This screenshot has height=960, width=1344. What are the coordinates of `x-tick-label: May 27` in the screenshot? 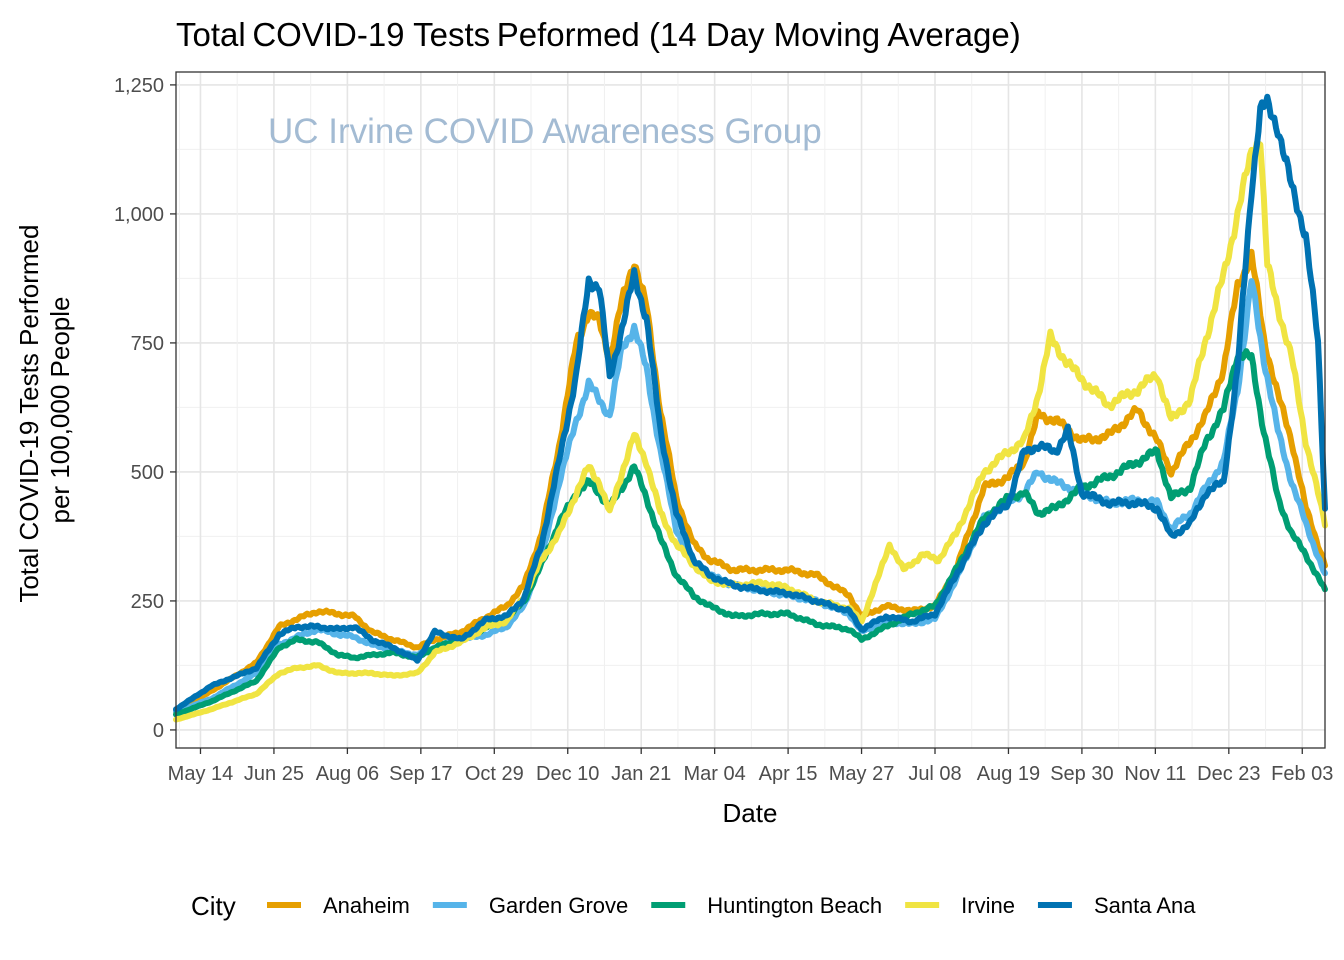 It's located at (862, 774).